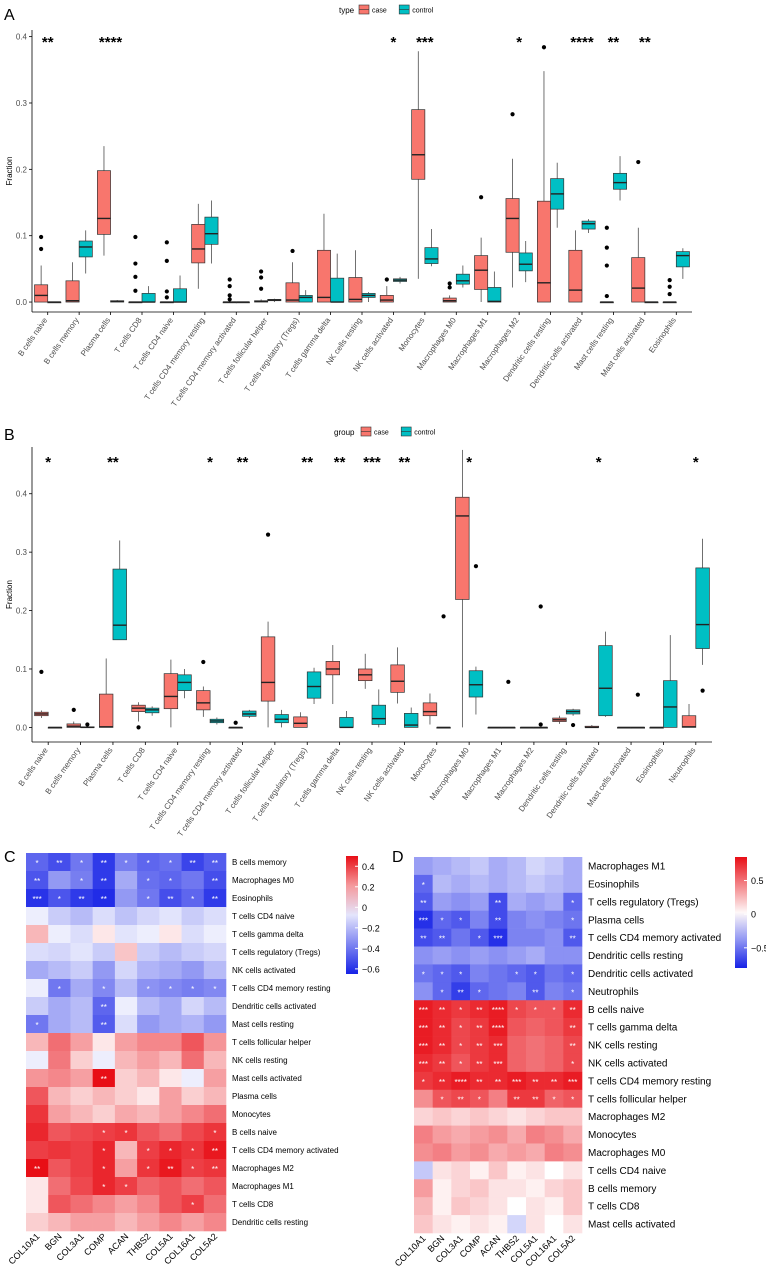 The width and height of the screenshot is (766, 1275). I want to click on row-label: Macrophages M2, so click(627, 1117).